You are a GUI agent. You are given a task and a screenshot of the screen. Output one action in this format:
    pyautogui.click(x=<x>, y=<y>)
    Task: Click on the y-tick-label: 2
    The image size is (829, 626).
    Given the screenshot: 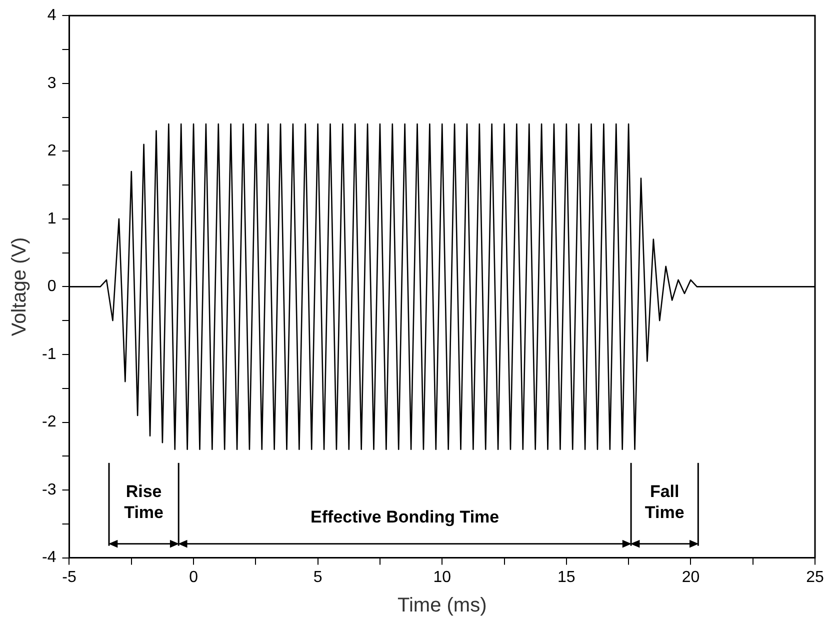 What is the action you would take?
    pyautogui.click(x=51, y=151)
    